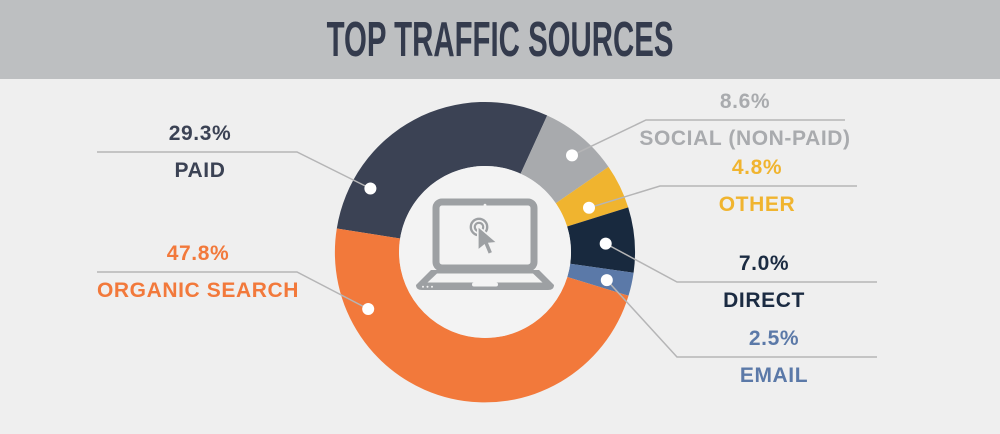  I want to click on click-cursor-icon, so click(484, 236).